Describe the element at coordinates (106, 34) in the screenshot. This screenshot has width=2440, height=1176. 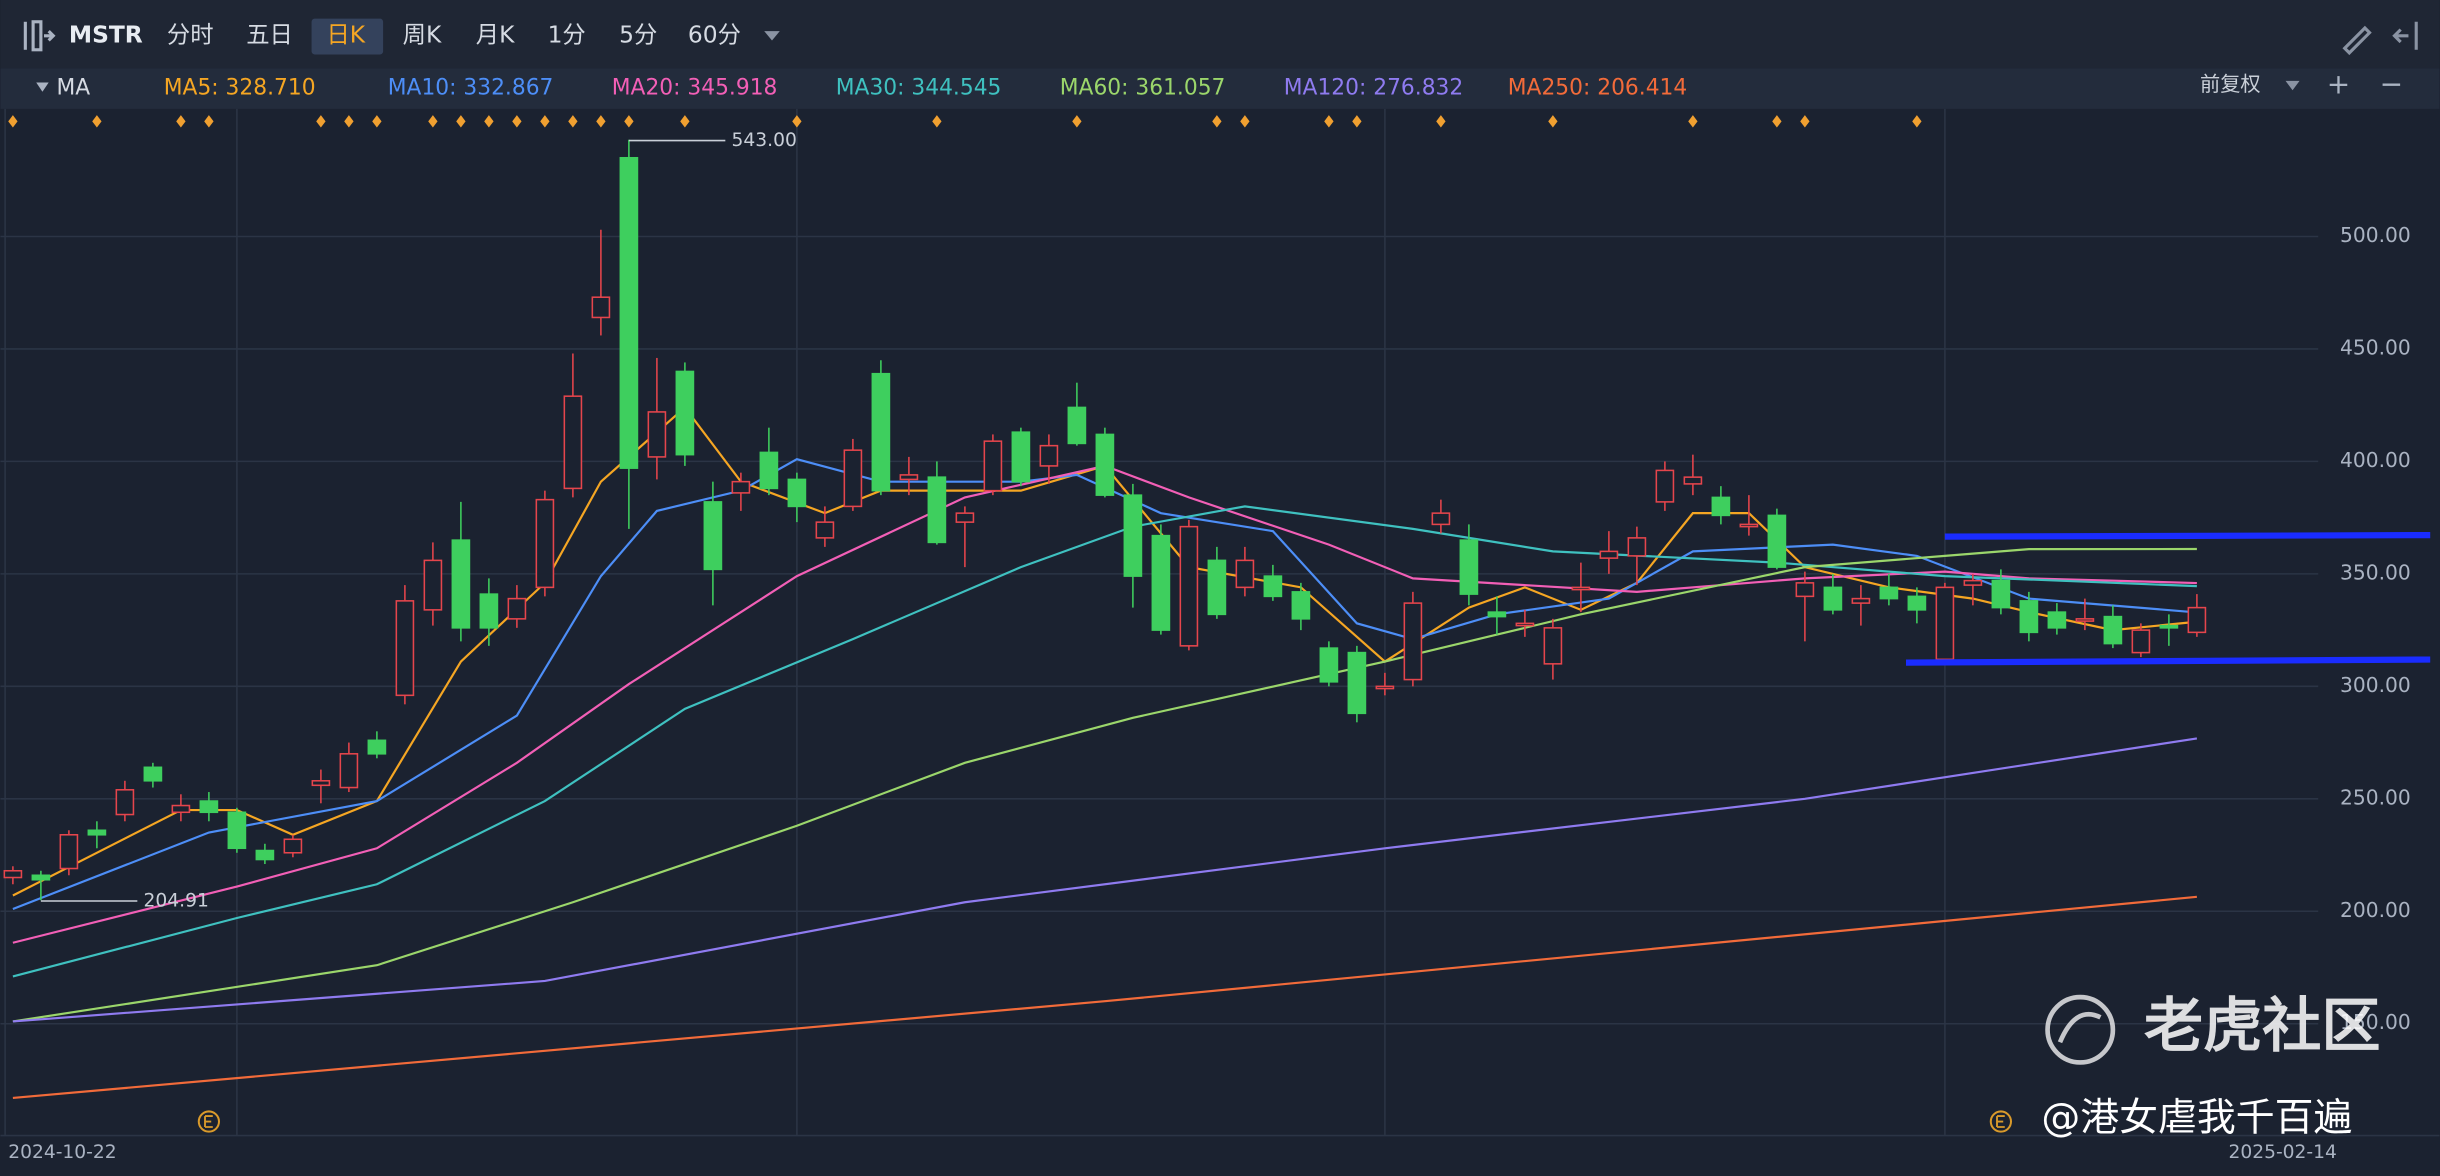
I see `symbol: MSTR` at that location.